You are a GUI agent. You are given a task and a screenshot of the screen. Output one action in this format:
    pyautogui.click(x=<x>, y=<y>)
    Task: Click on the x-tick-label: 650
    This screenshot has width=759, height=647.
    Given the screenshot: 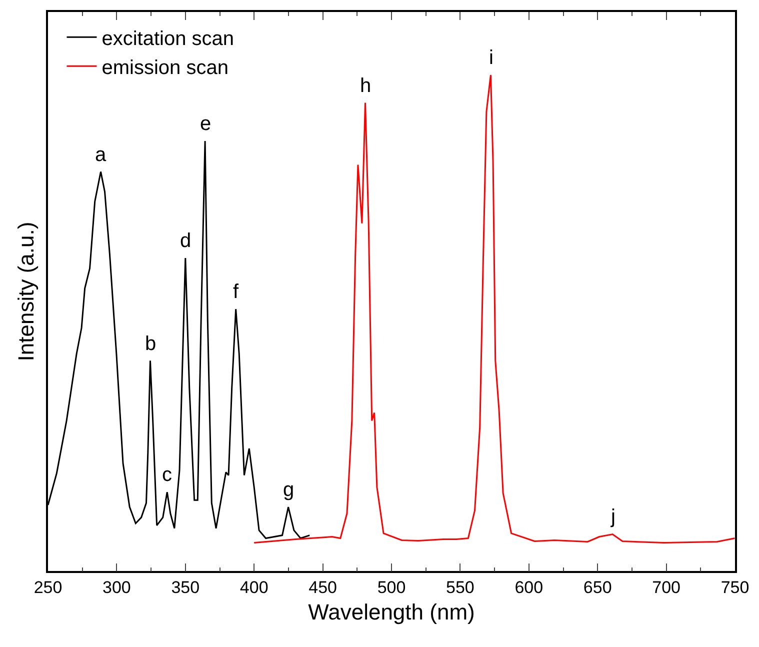 What is the action you would take?
    pyautogui.click(x=597, y=588)
    